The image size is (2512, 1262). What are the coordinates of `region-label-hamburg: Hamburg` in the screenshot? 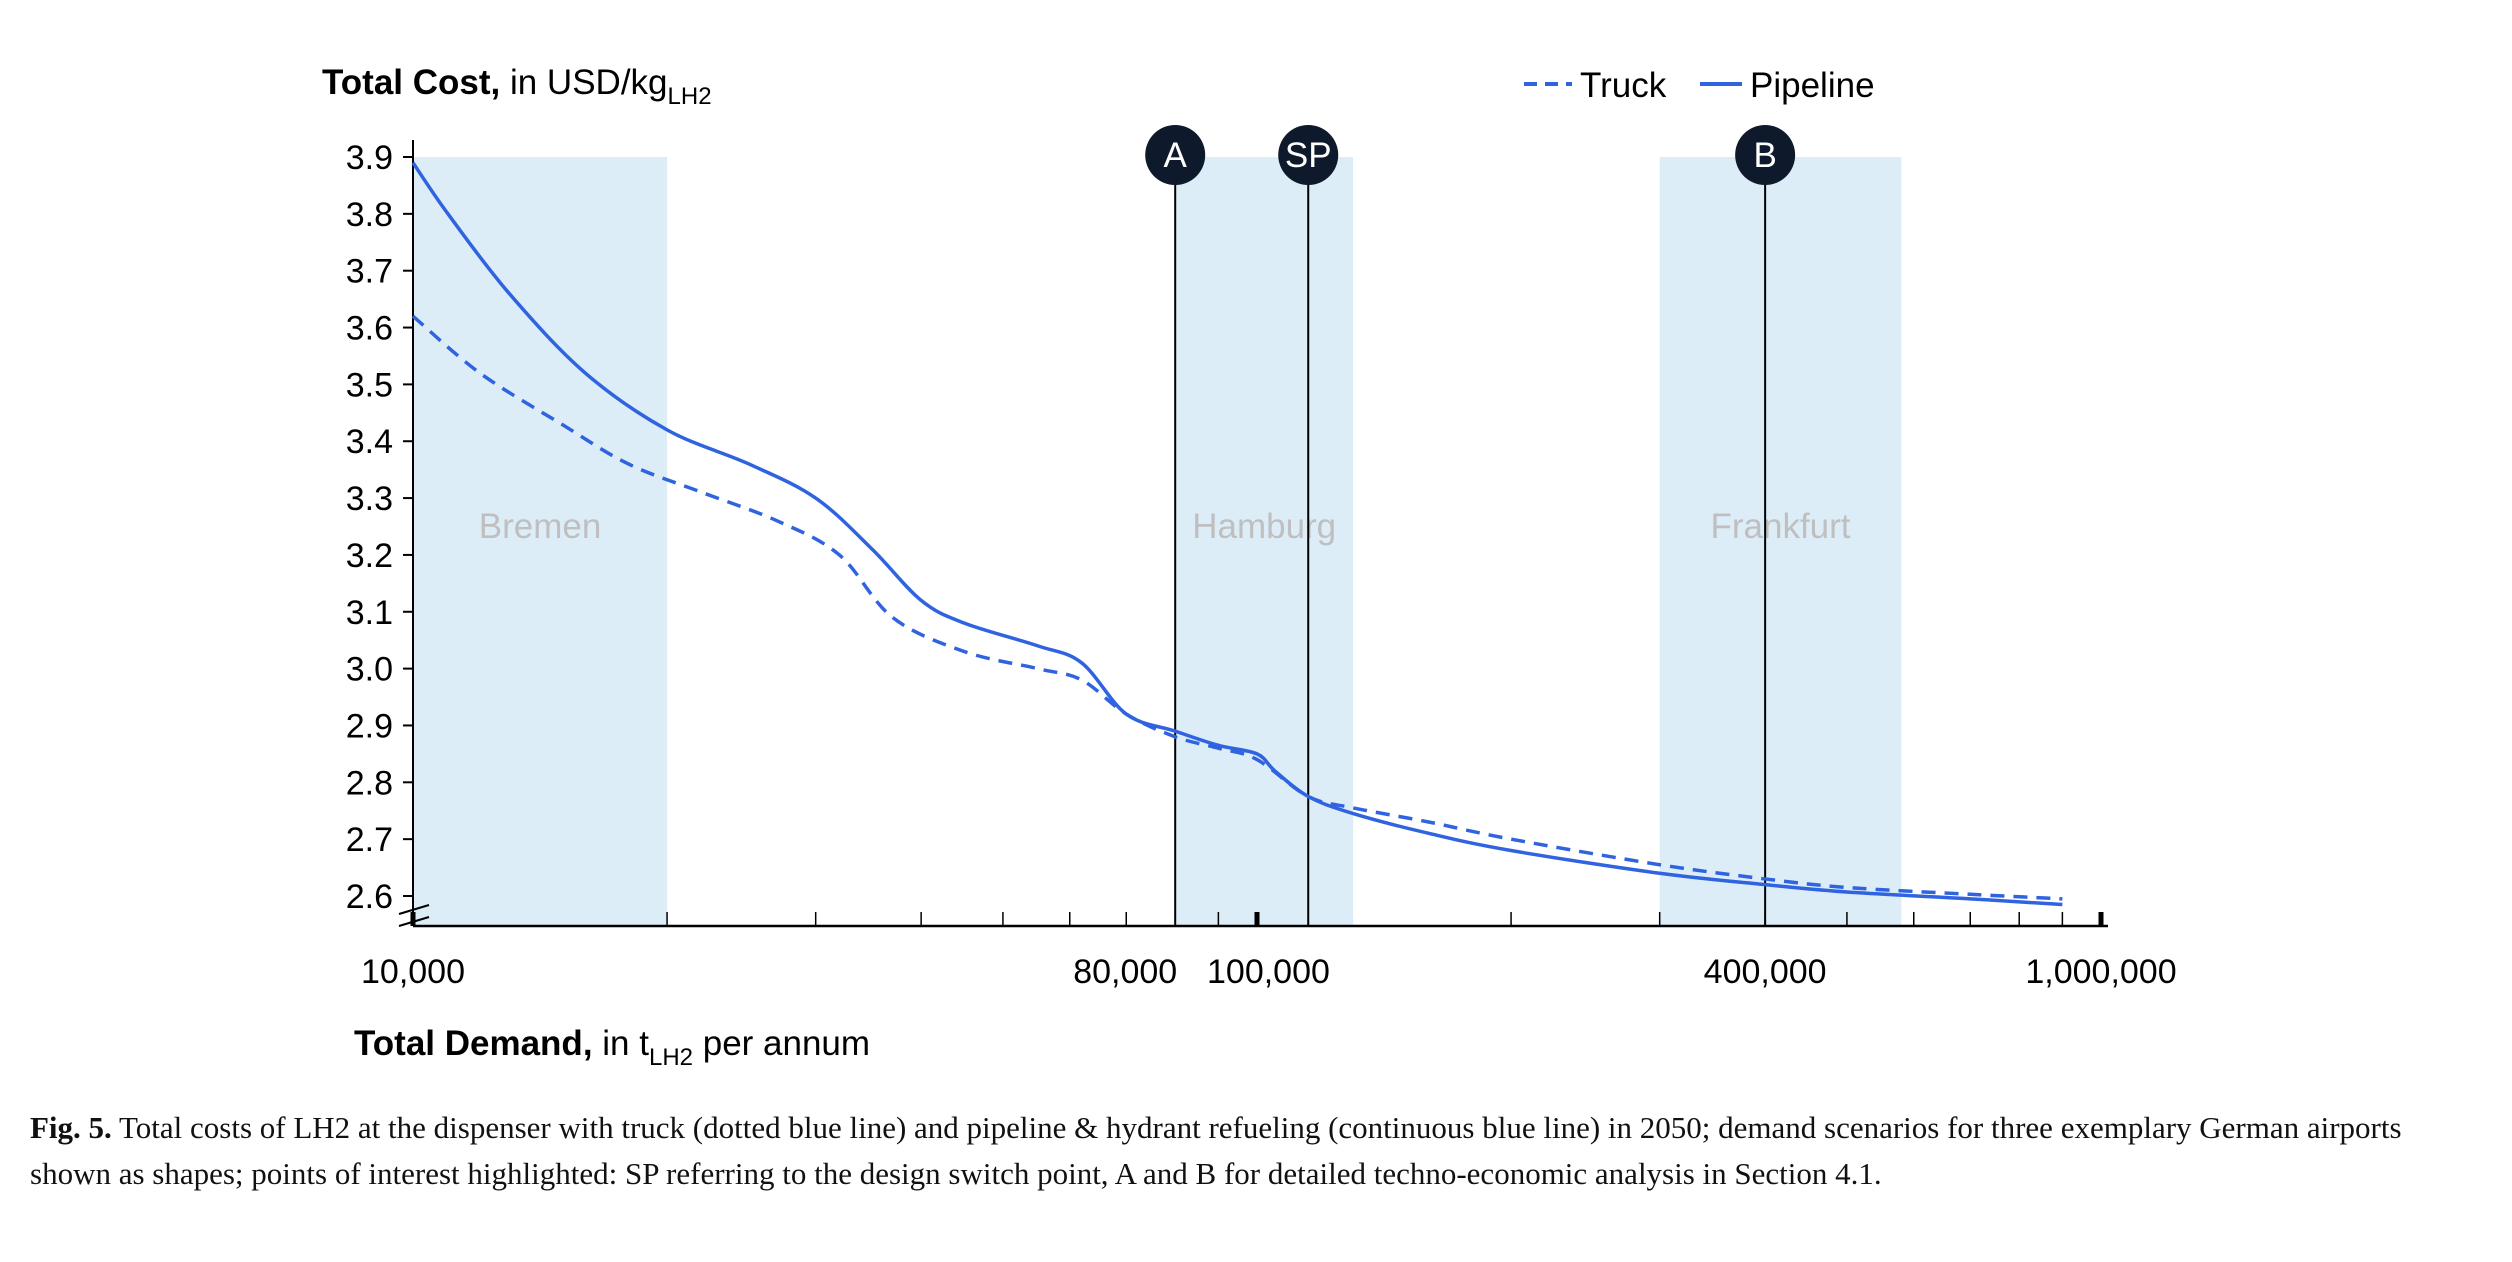 It's located at (1264, 526).